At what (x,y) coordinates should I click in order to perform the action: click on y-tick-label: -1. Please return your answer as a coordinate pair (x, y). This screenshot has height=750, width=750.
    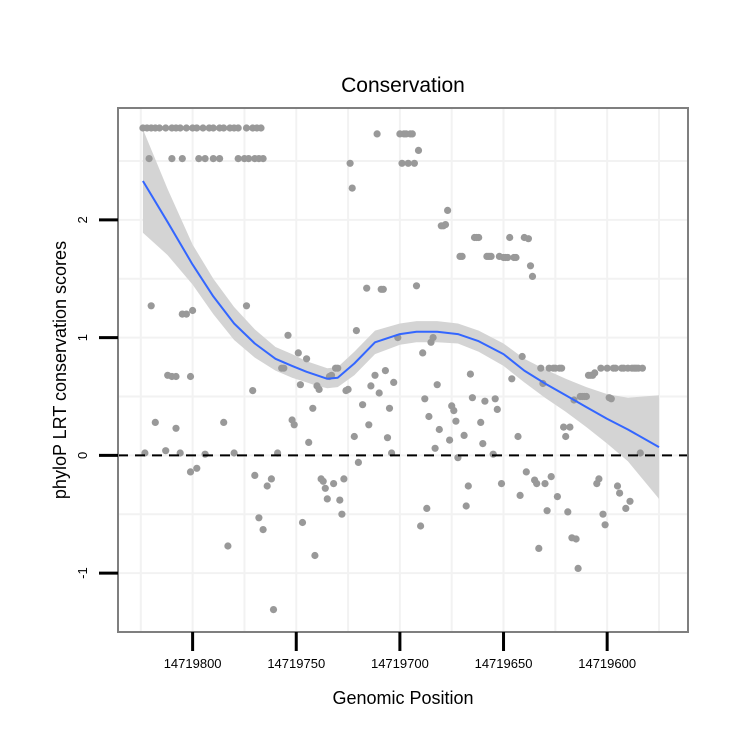
    Looking at the image, I should click on (82, 573).